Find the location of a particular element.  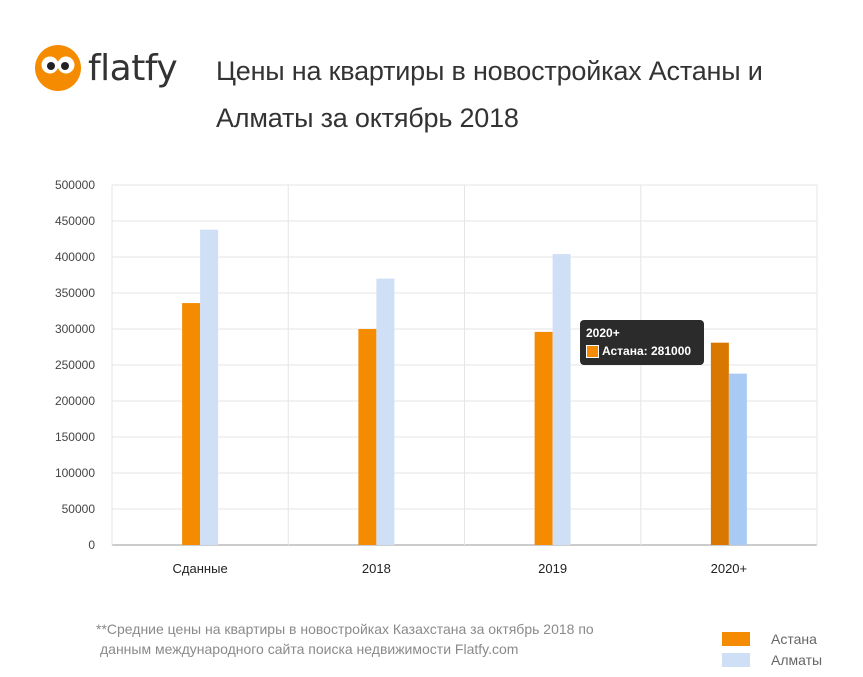

y-tick-label: 400000 is located at coordinates (75, 257).